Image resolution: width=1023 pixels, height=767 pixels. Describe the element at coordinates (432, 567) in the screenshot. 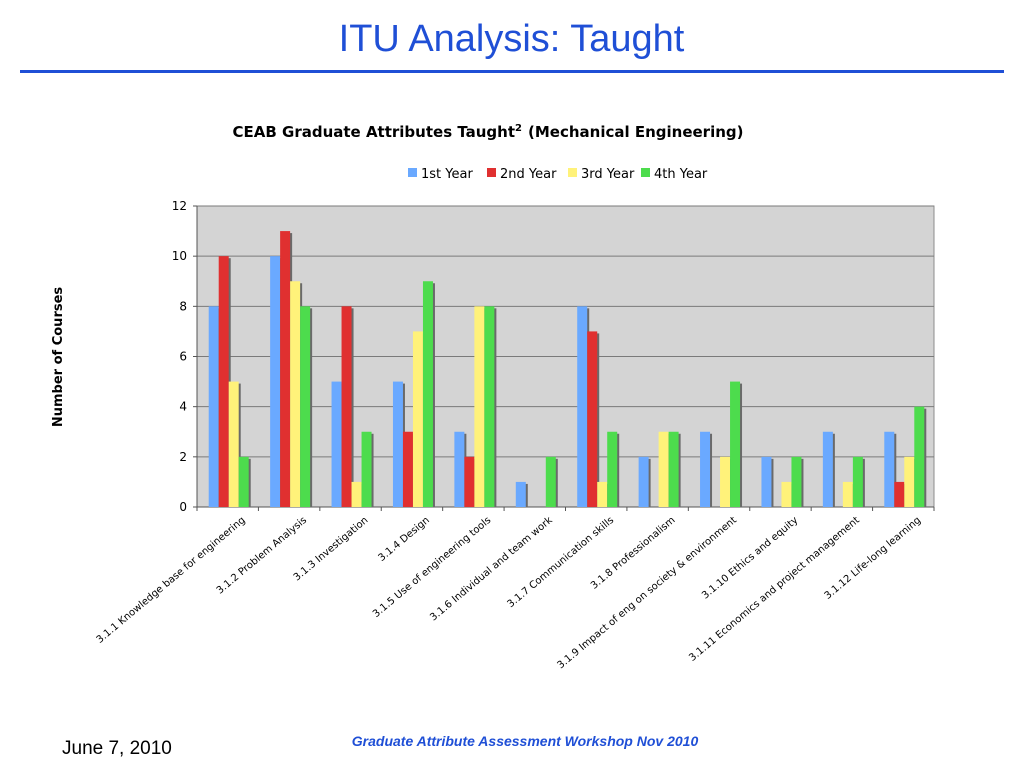

I see `x-tick-label: 3.1.5 Use of engineering tools` at that location.